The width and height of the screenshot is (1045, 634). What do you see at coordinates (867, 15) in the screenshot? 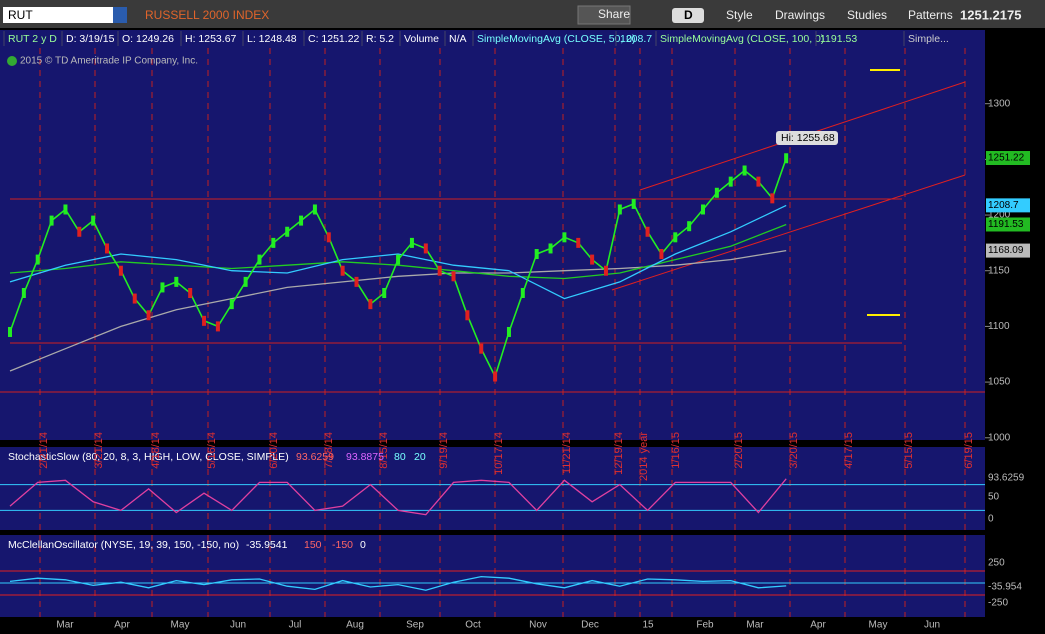
I see `studies-button: Studies` at bounding box center [867, 15].